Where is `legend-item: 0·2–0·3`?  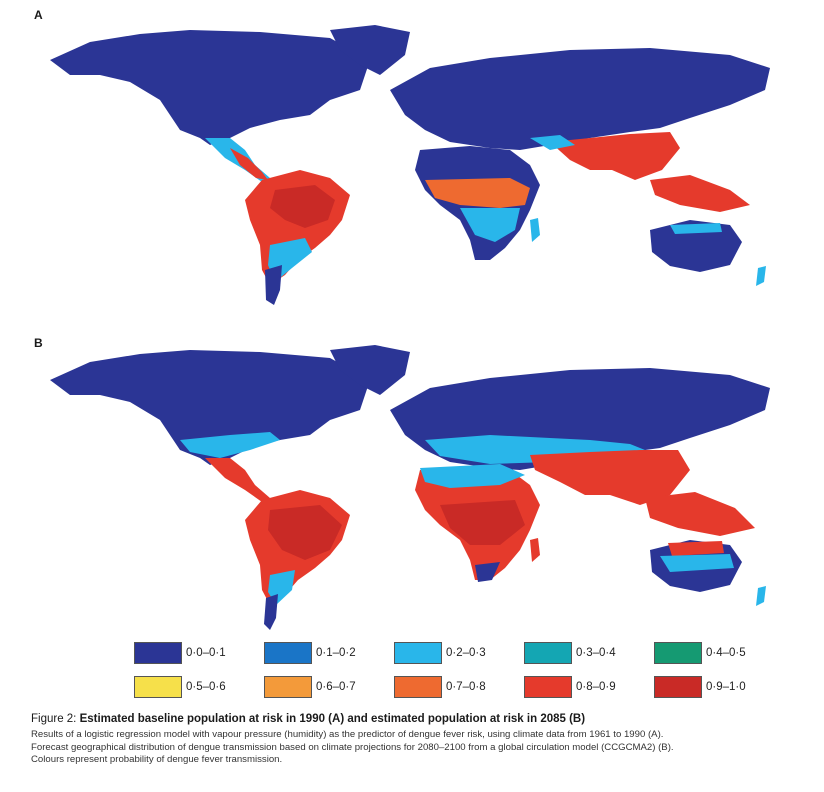
legend-item: 0·2–0·3 is located at coordinates (440, 653).